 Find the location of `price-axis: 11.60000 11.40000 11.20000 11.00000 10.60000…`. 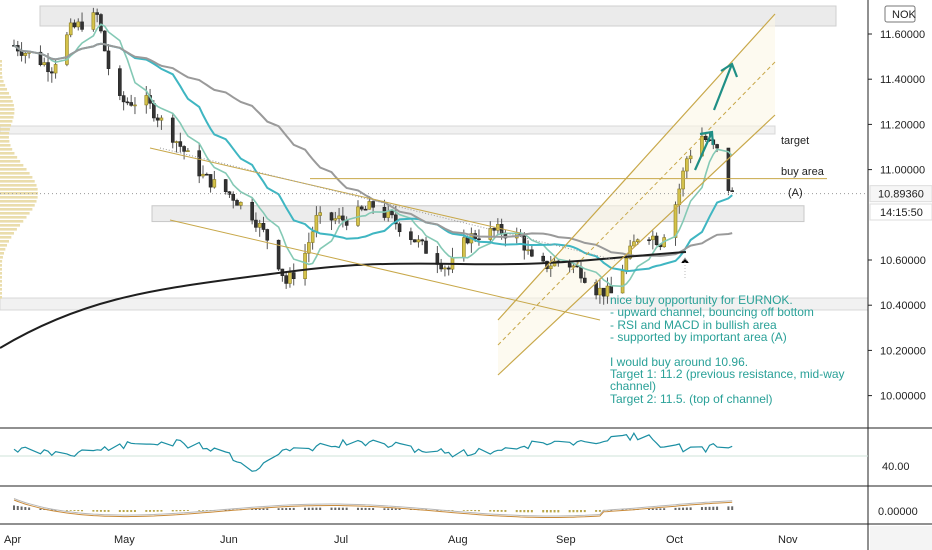

price-axis: 11.60000 11.40000 11.20000 11.00000 10.60000… is located at coordinates (897, 216).